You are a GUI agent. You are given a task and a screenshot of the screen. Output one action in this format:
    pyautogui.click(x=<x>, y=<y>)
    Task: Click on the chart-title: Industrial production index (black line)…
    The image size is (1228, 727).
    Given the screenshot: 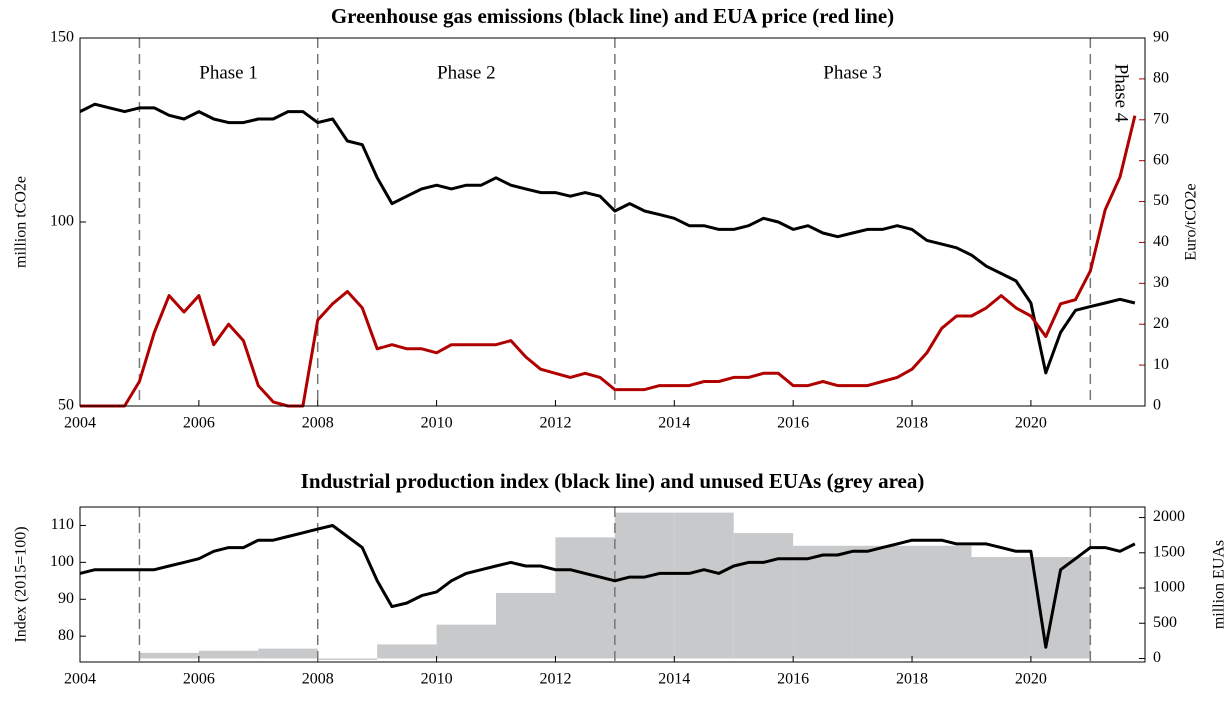 What is the action you would take?
    pyautogui.click(x=613, y=481)
    